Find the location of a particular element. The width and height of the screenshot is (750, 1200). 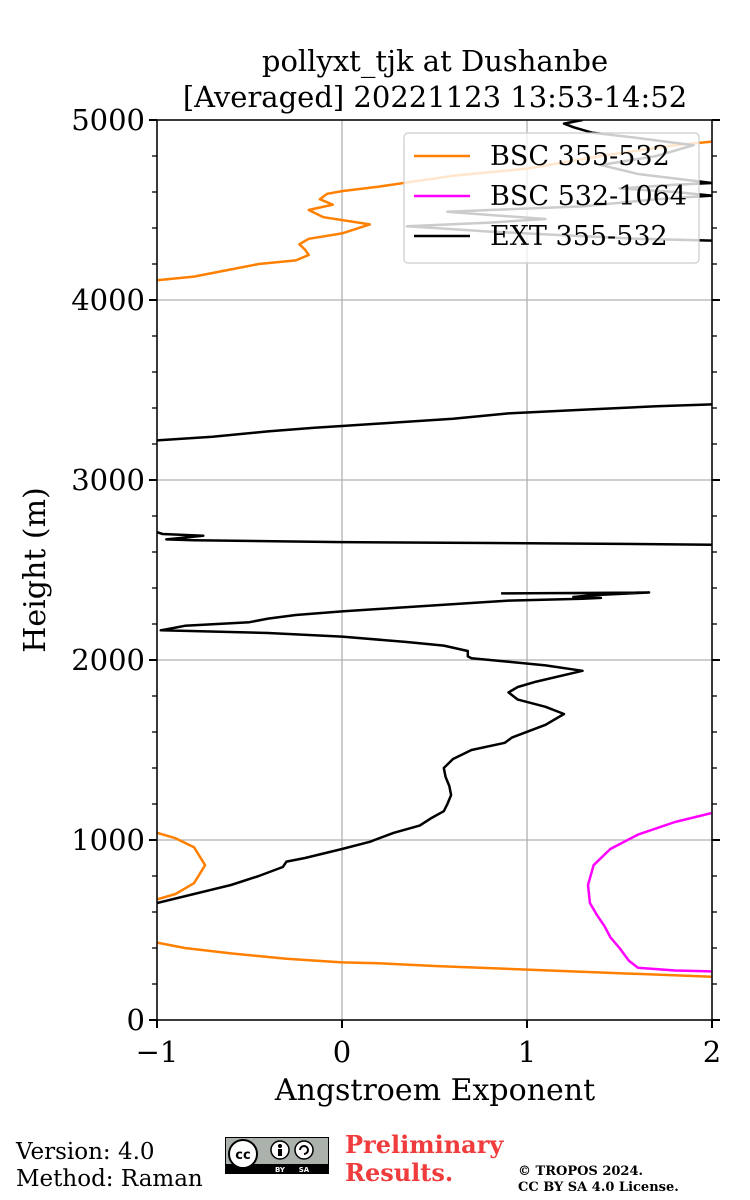

version-text: Version: 4.0 is located at coordinates (85, 1152).